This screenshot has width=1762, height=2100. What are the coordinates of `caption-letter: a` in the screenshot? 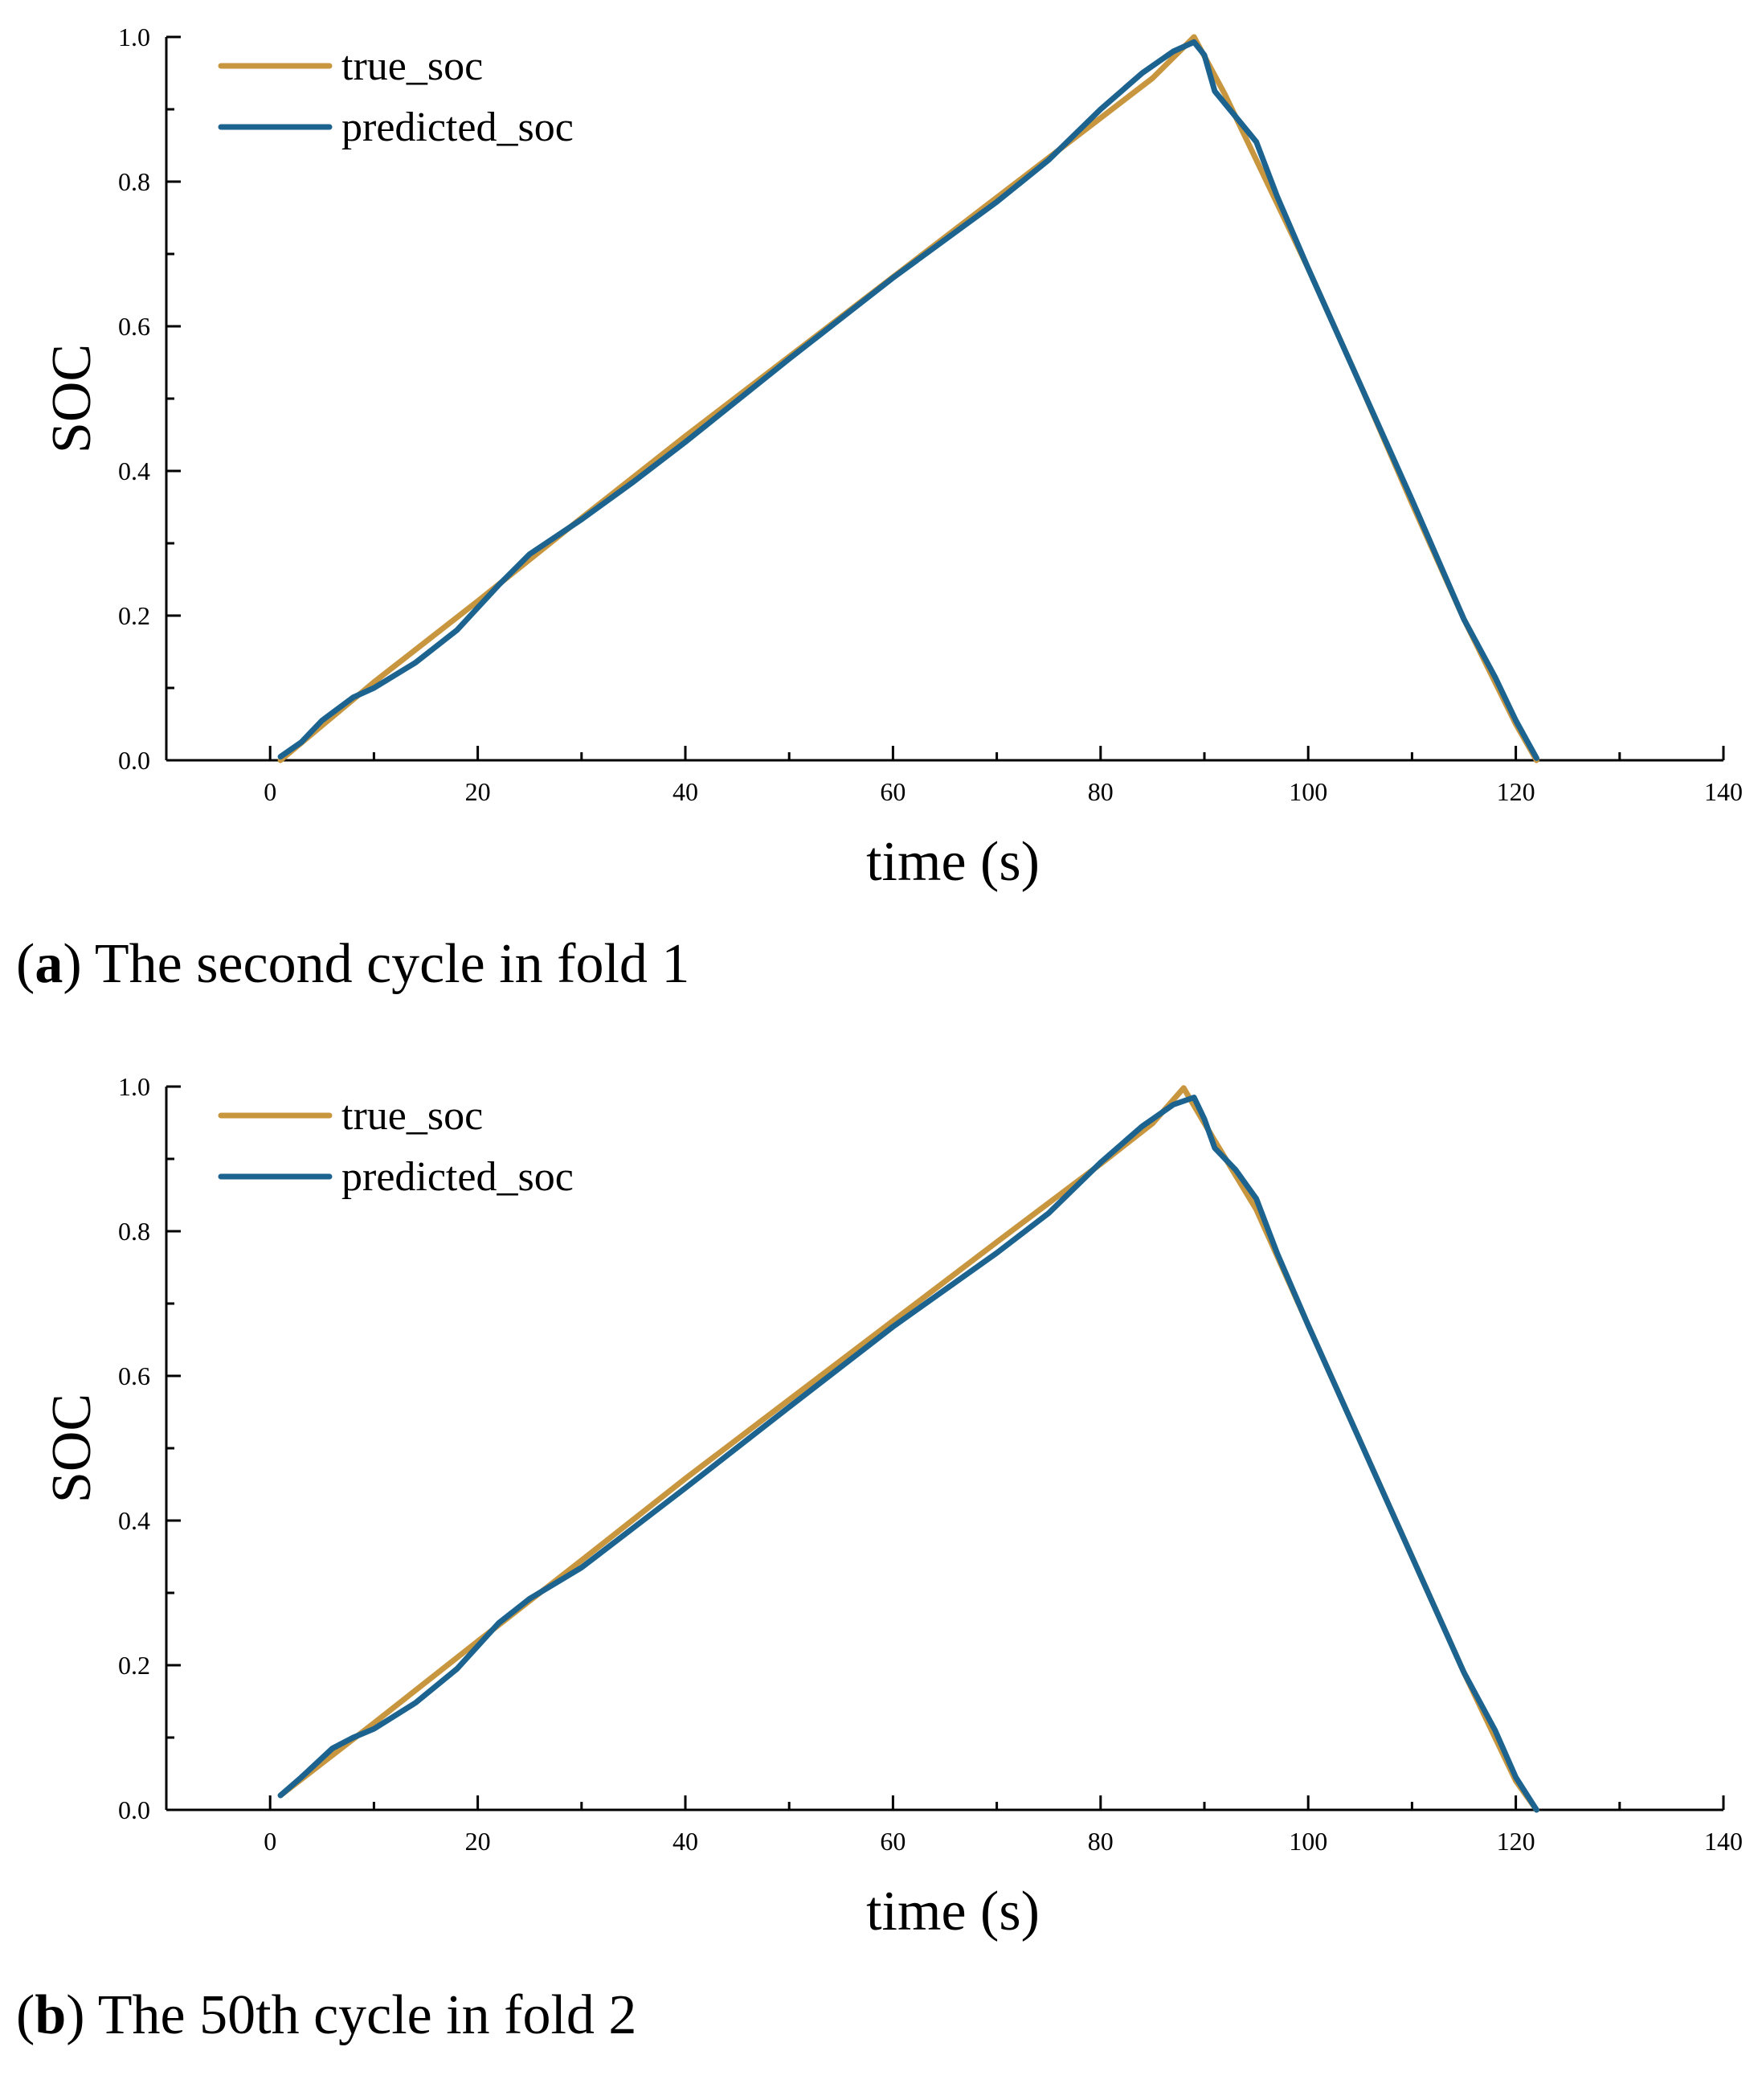 It's located at (49, 964).